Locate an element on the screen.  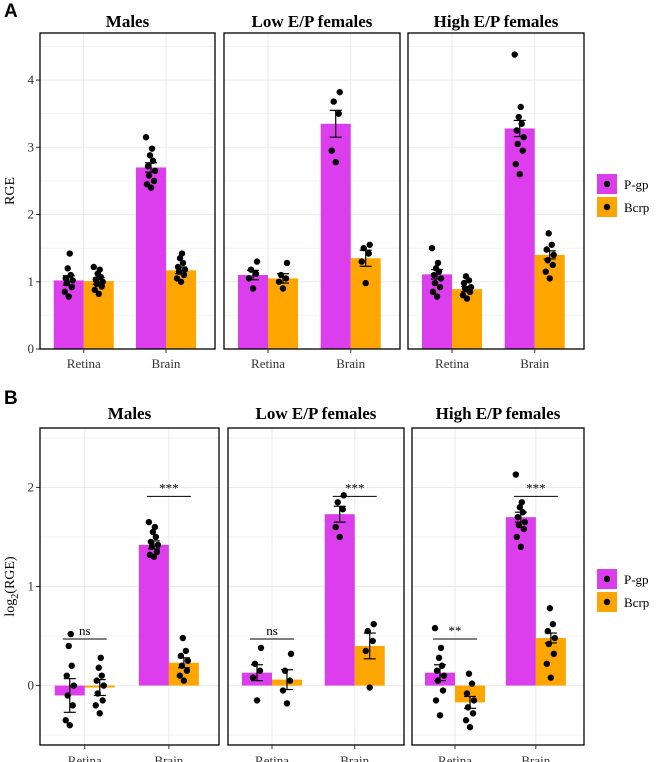
y-axis-label-base: log is located at coordinates (10, 608).